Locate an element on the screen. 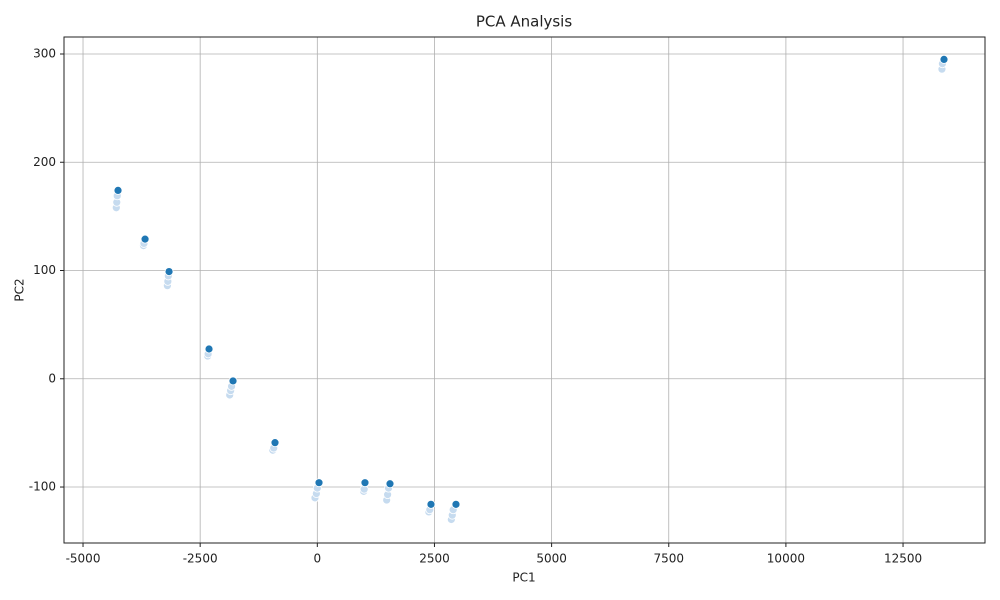 The image size is (1000, 600). y-tick-label: 100 is located at coordinates (44, 270).